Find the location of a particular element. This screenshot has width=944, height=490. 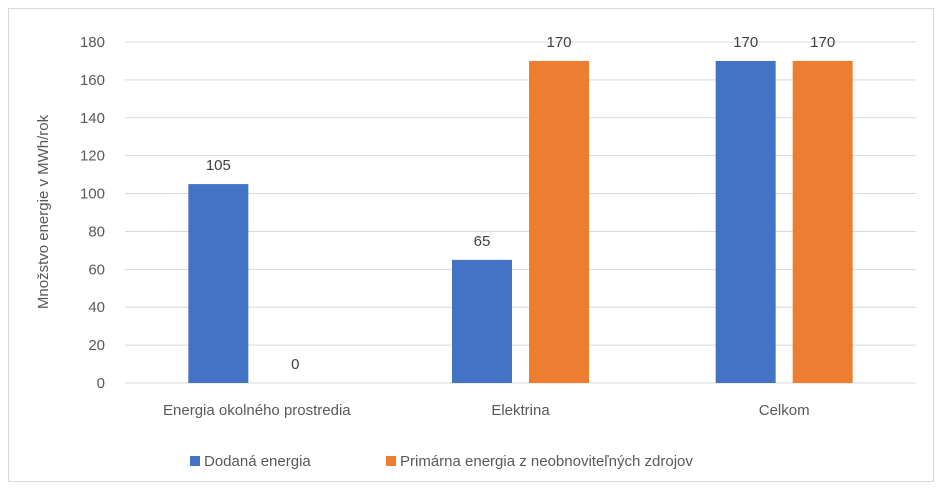

y-tick-label: 60 is located at coordinates (96, 269).